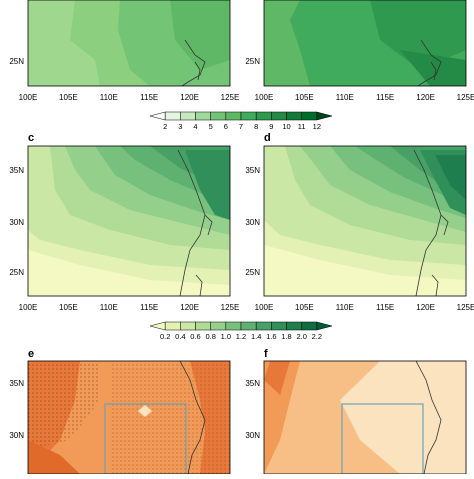 This screenshot has height=479, width=474. What do you see at coordinates (31, 354) in the screenshot?
I see `panel-label-e: e` at bounding box center [31, 354].